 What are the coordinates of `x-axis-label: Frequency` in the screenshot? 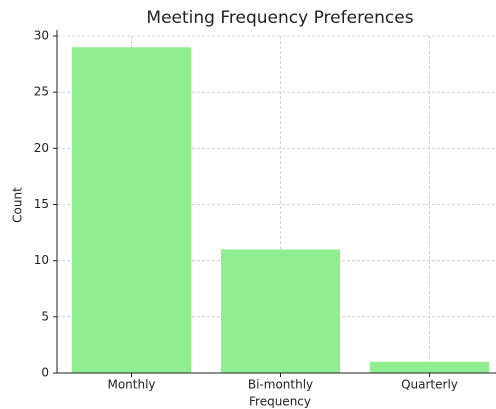 It's located at (280, 402).